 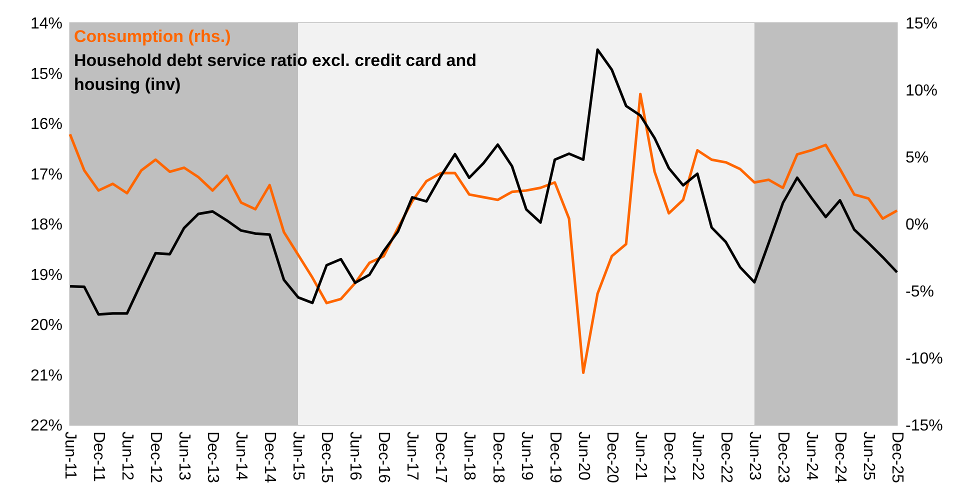 What do you see at coordinates (924, 426) in the screenshot?
I see `y2-tick-label: -15%` at bounding box center [924, 426].